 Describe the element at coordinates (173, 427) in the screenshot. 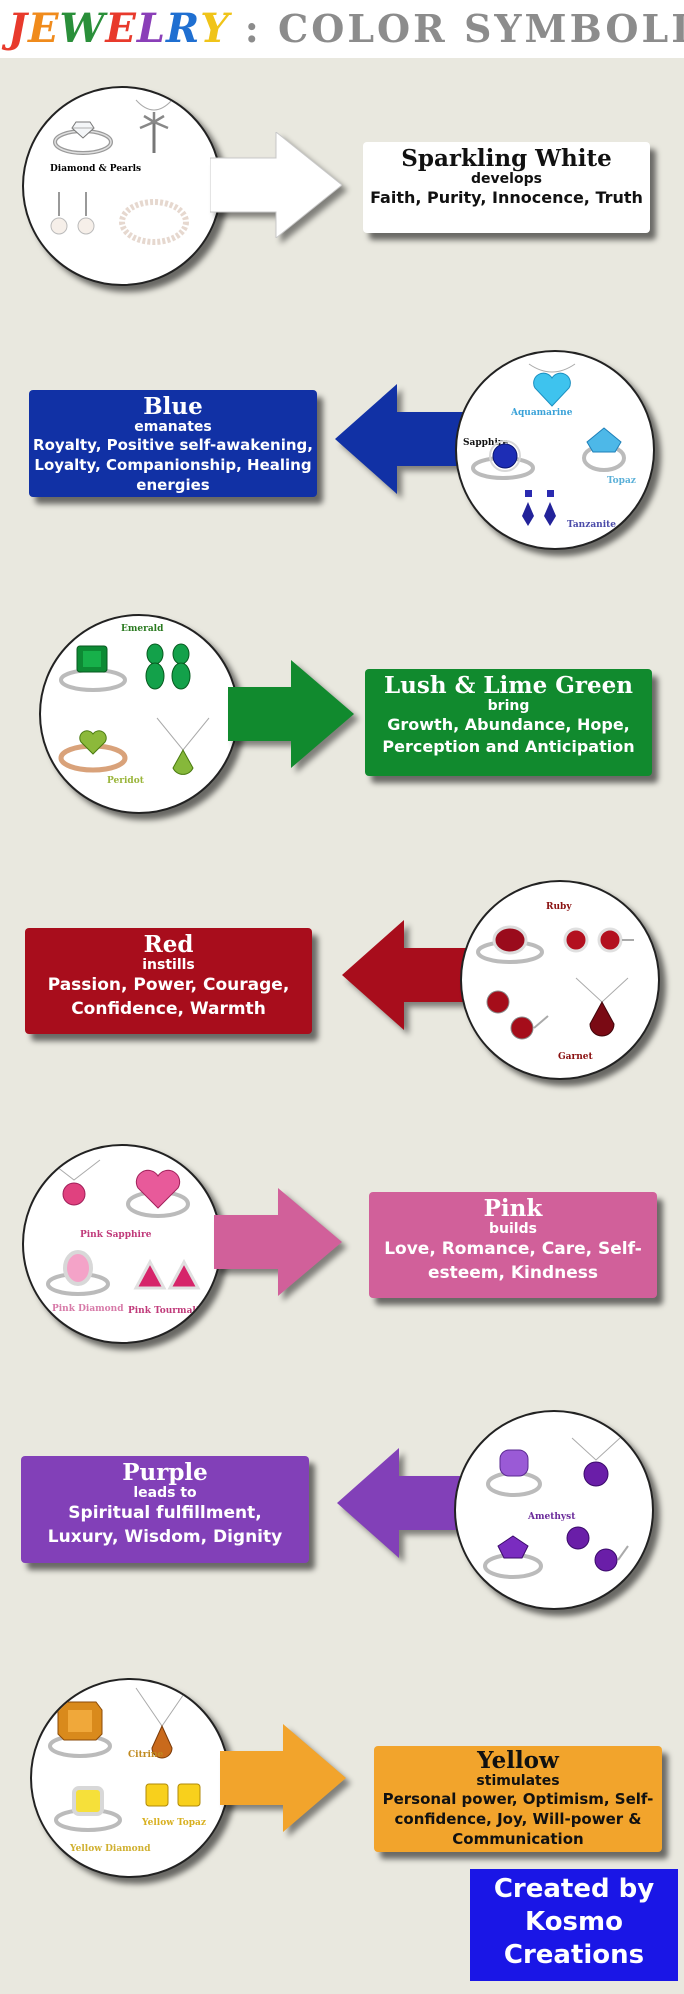

I see `section-verb: emanates` at that location.